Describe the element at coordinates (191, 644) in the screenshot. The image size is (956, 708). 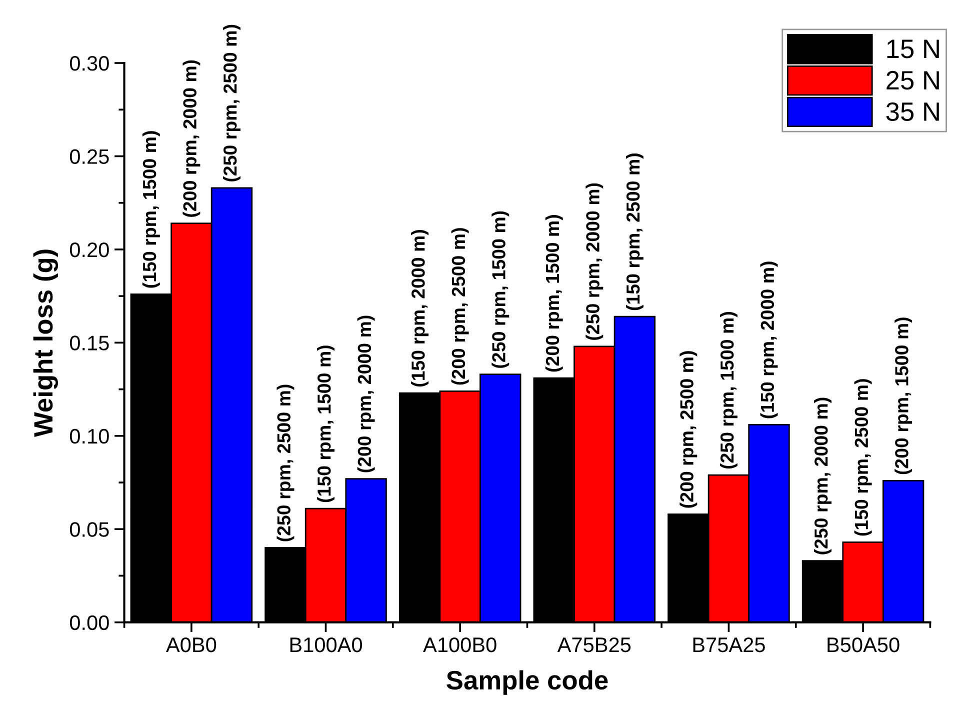
I see `x-tick-label: A0B0` at that location.